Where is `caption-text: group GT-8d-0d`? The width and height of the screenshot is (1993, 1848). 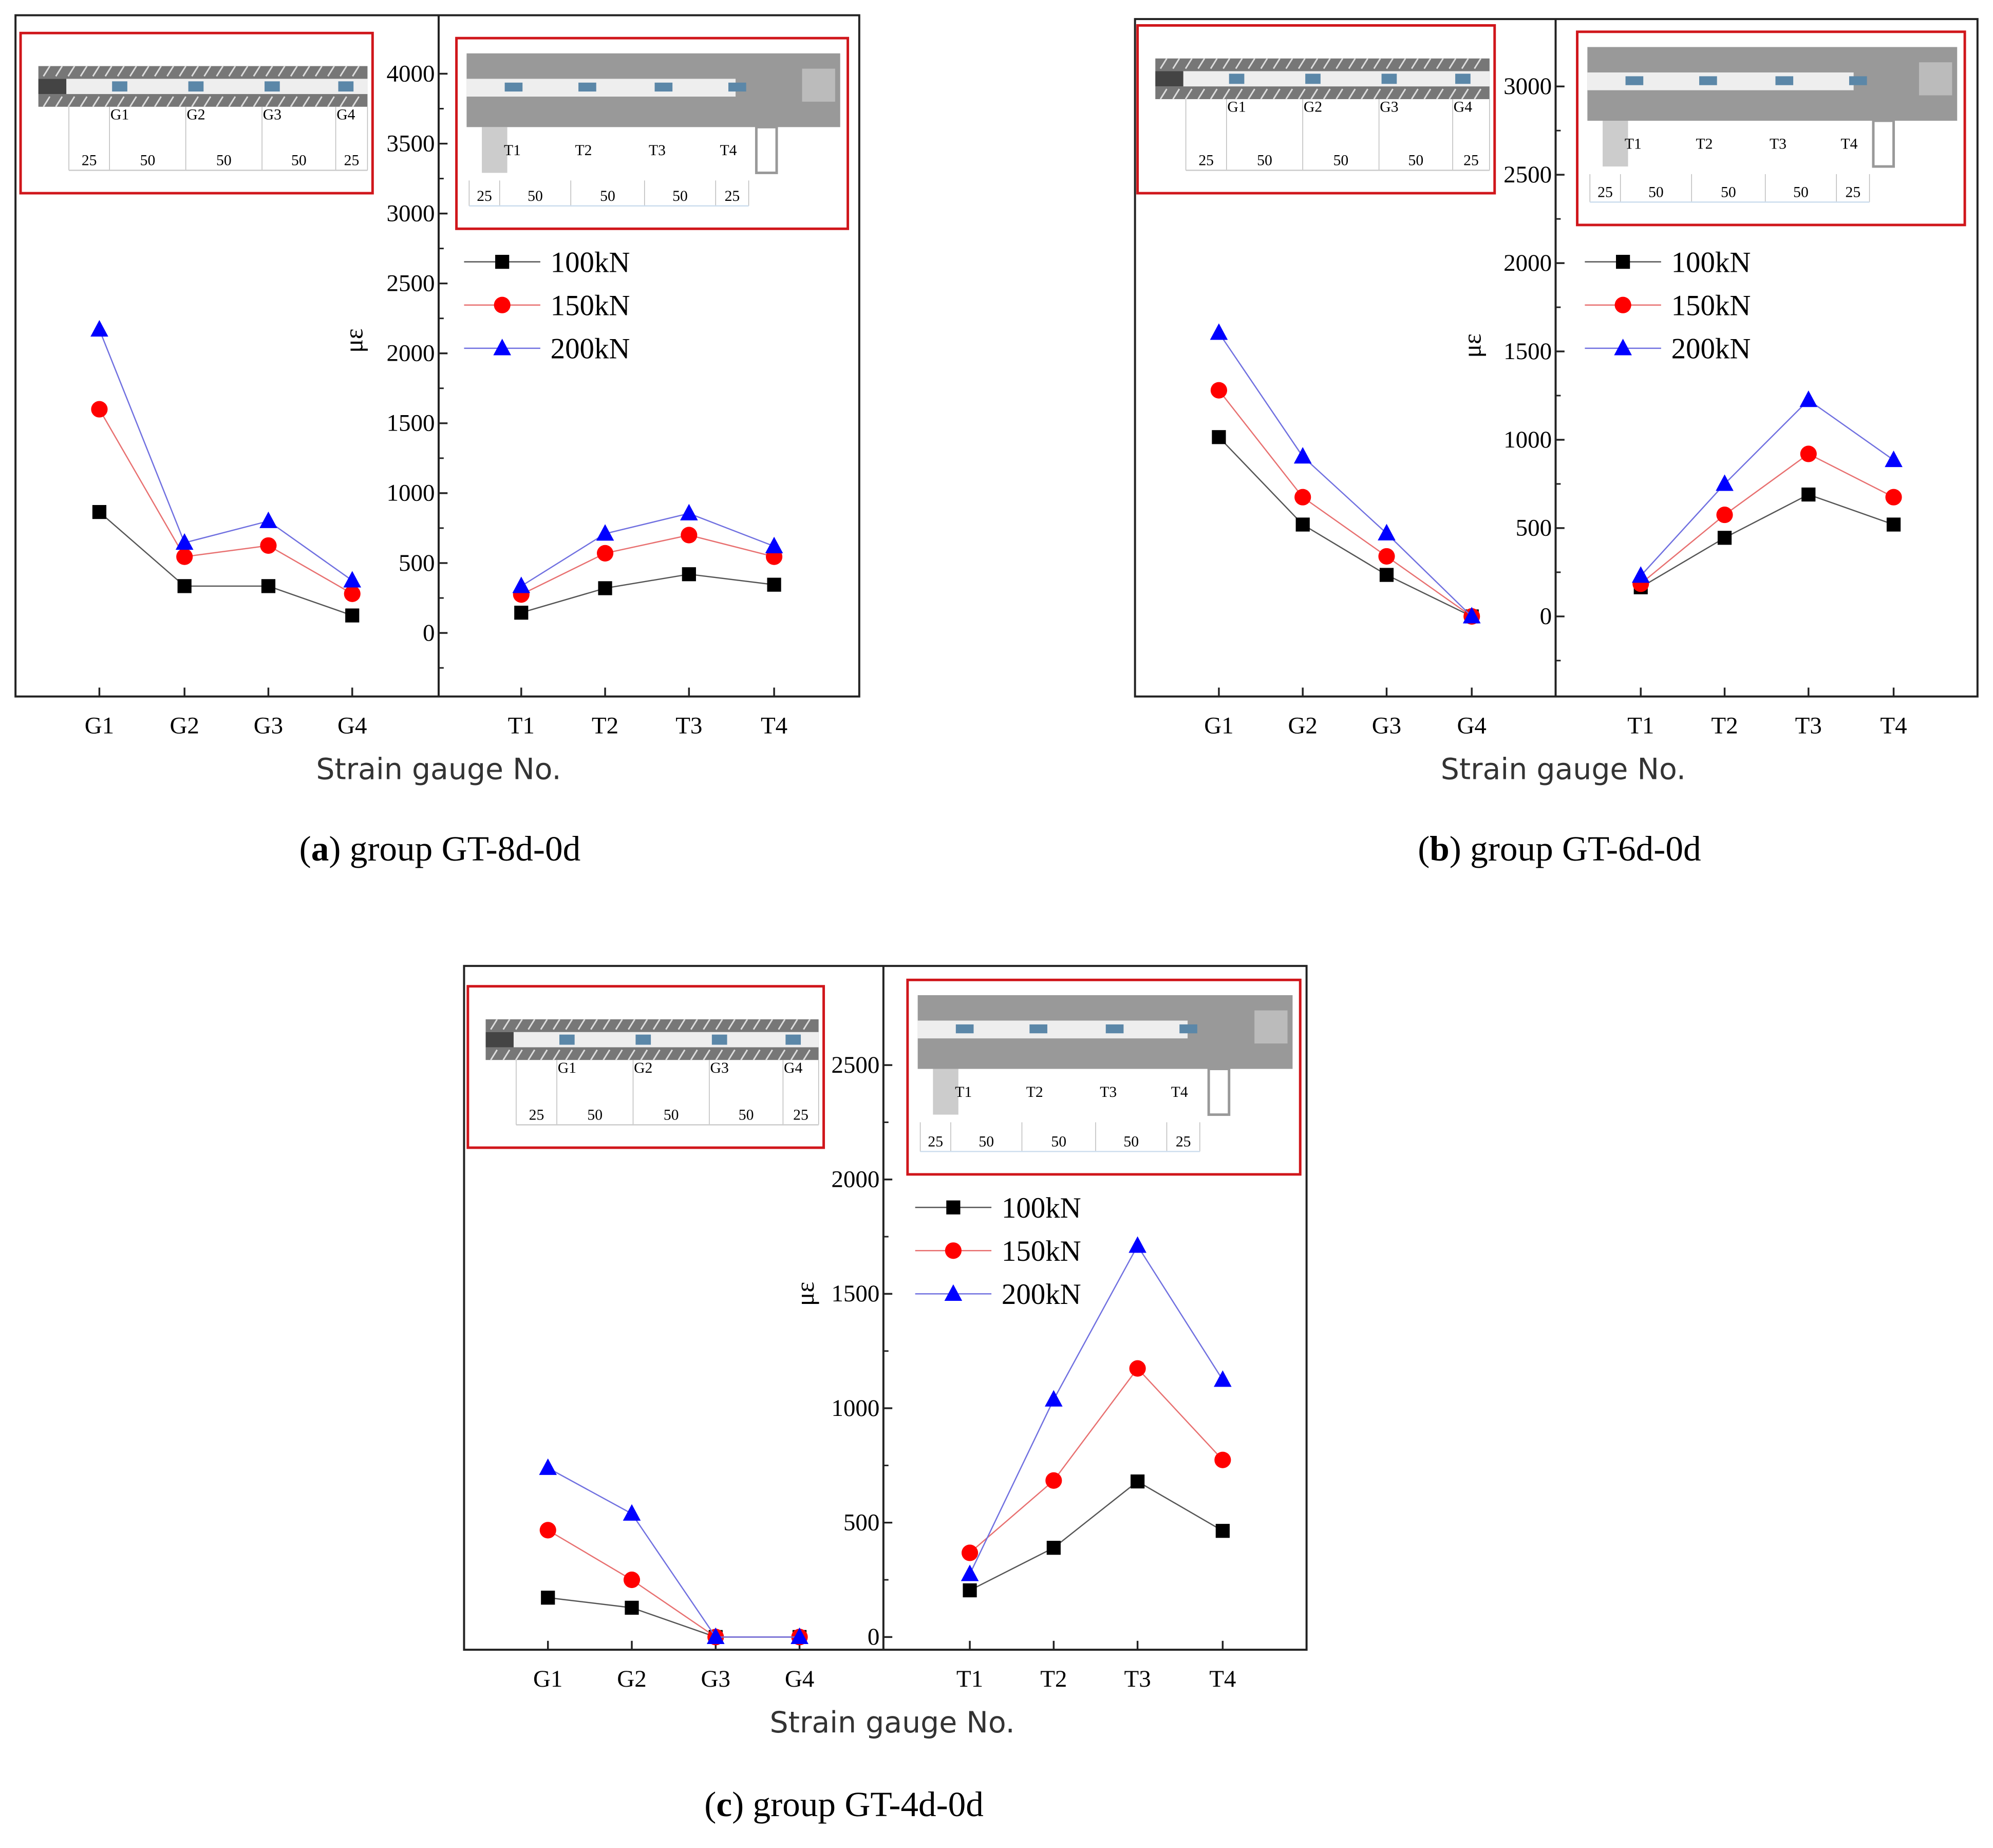 caption-text: group GT-8d-0d is located at coordinates (460, 849).